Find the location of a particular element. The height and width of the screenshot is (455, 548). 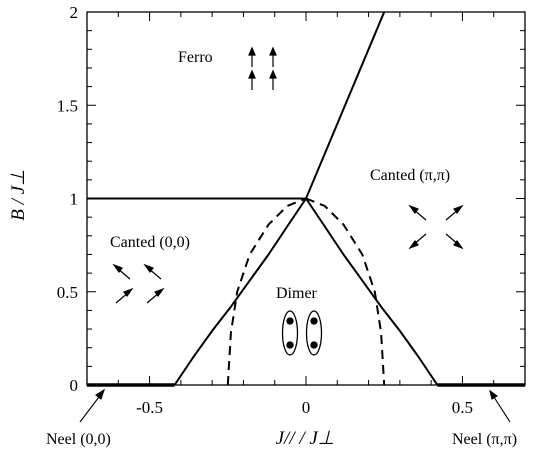

x-tick-label: 0 is located at coordinates (306, 407).